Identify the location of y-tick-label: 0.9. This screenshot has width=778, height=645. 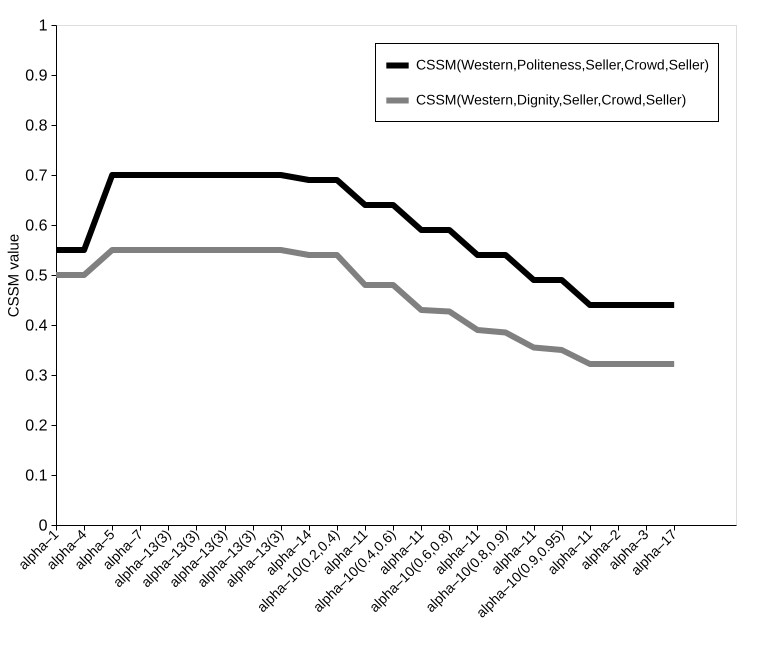
(36, 76).